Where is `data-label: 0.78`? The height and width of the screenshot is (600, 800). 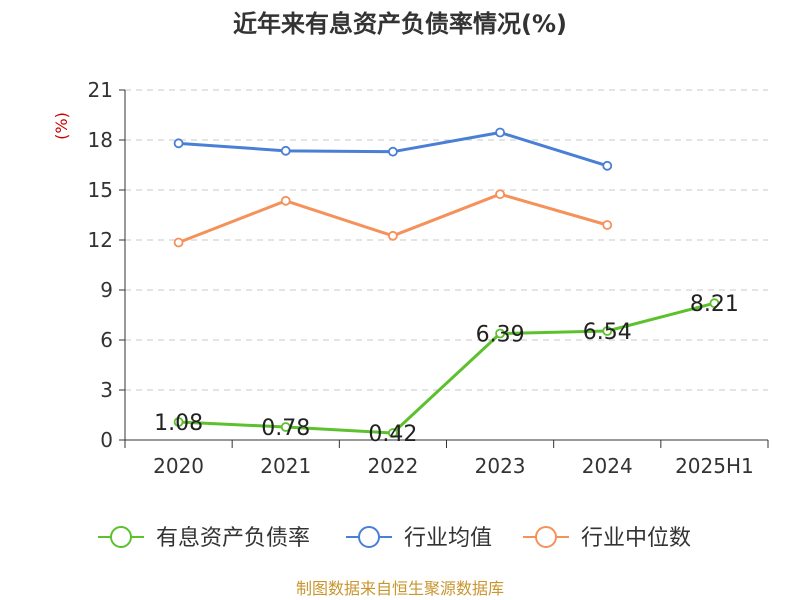
data-label: 0.78 is located at coordinates (285, 428).